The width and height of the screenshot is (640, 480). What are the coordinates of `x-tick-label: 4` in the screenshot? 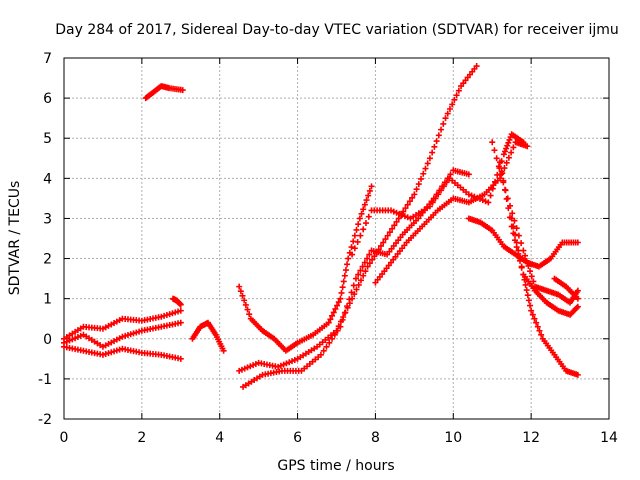 It's located at (219, 438).